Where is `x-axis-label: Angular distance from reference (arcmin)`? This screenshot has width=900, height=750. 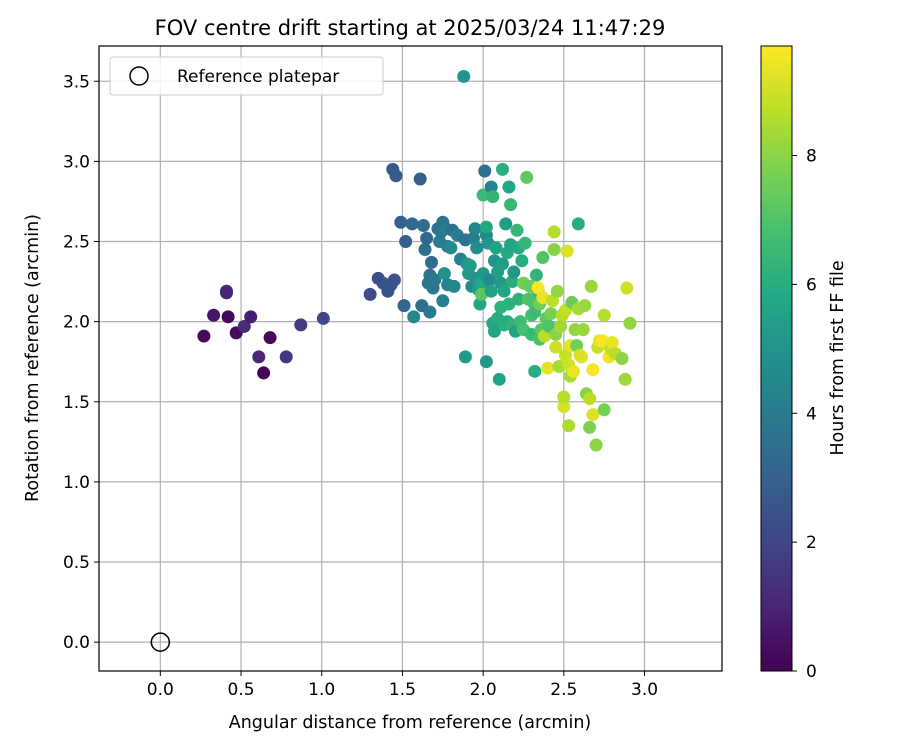 x-axis-label: Angular distance from reference (arcmin) is located at coordinates (410, 723).